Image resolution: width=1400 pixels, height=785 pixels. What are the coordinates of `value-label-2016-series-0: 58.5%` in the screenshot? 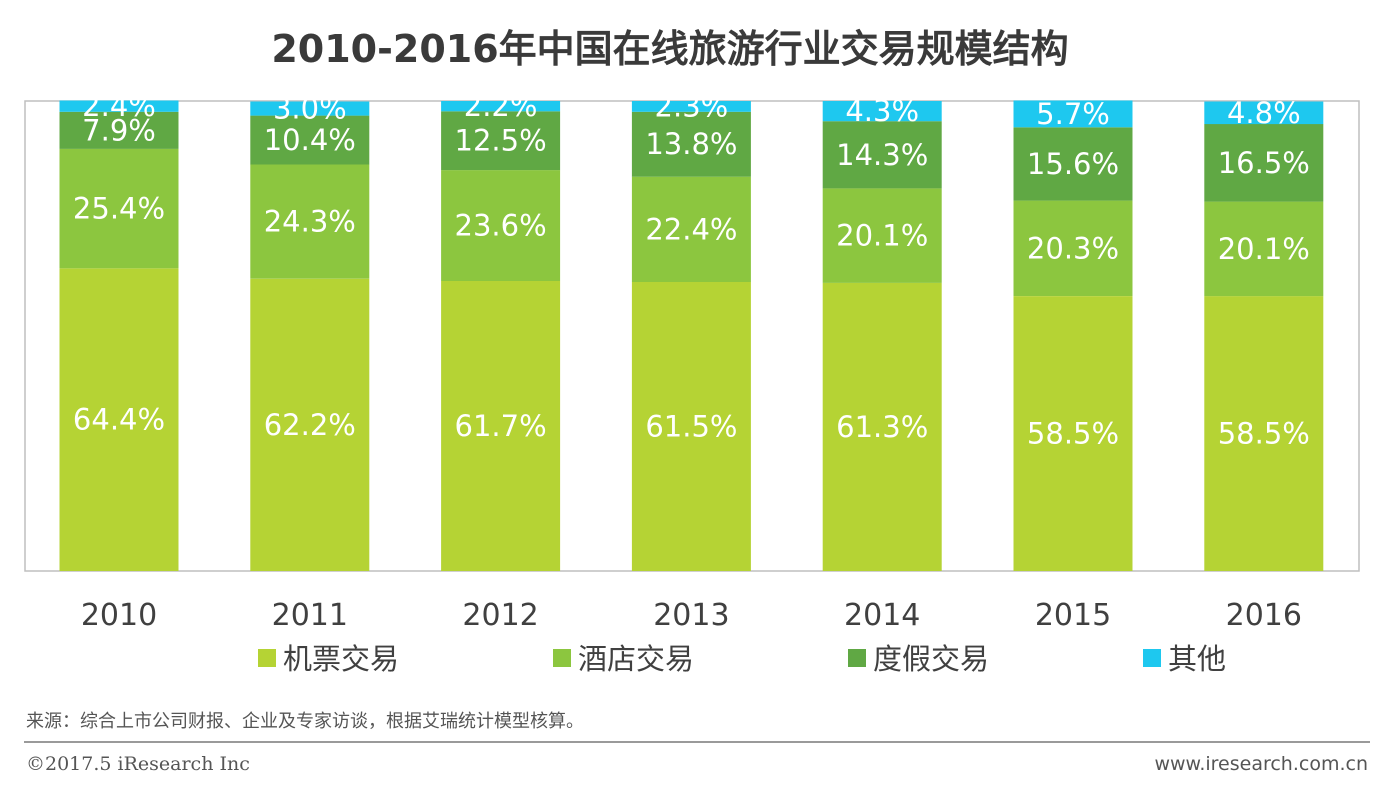 It's located at (1264, 434).